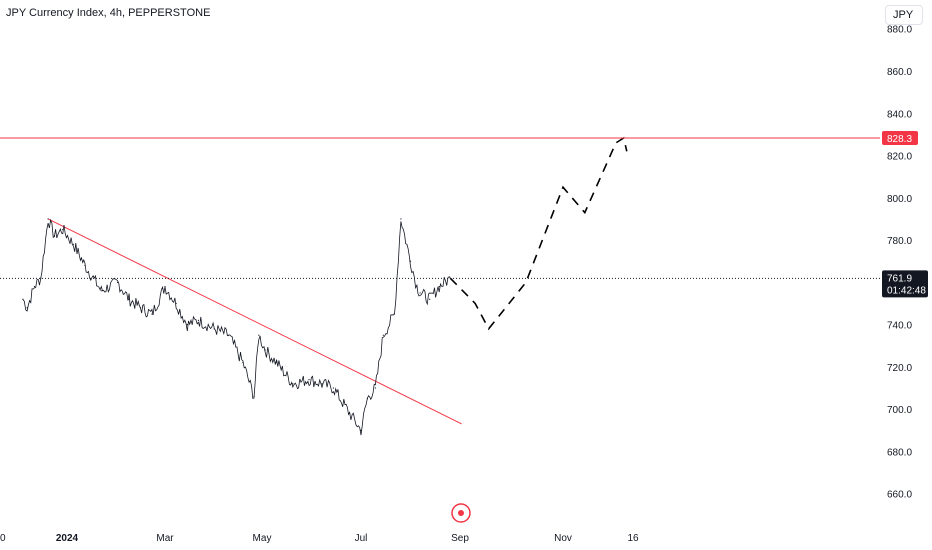  What do you see at coordinates (108, 13) in the screenshot?
I see `chart-title: JPY Currency Index, 4h, PEPPERSTONE` at bounding box center [108, 13].